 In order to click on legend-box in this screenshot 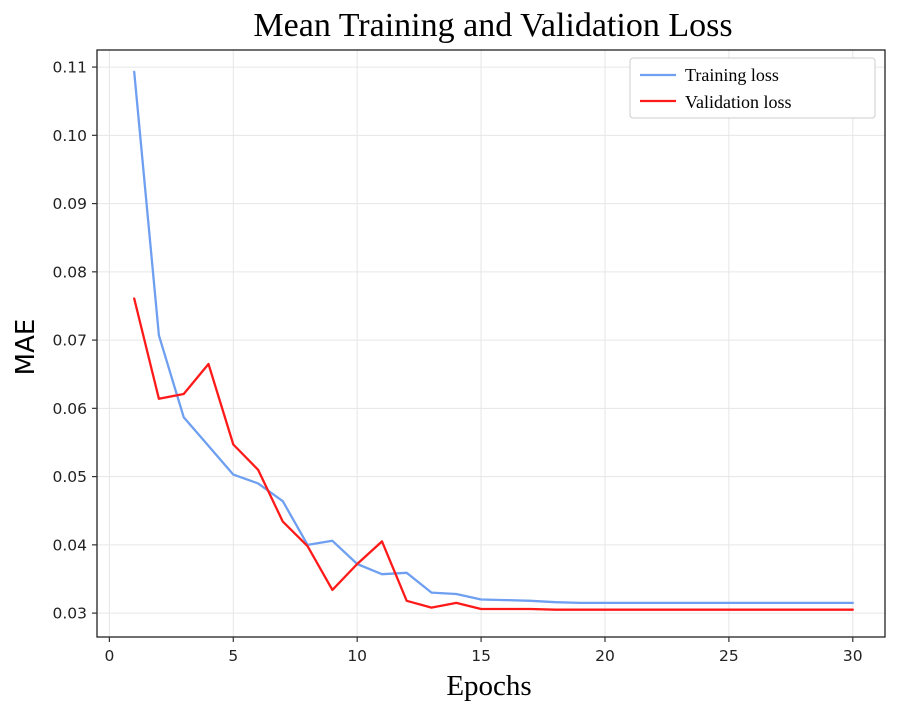, I will do `click(752, 88)`.